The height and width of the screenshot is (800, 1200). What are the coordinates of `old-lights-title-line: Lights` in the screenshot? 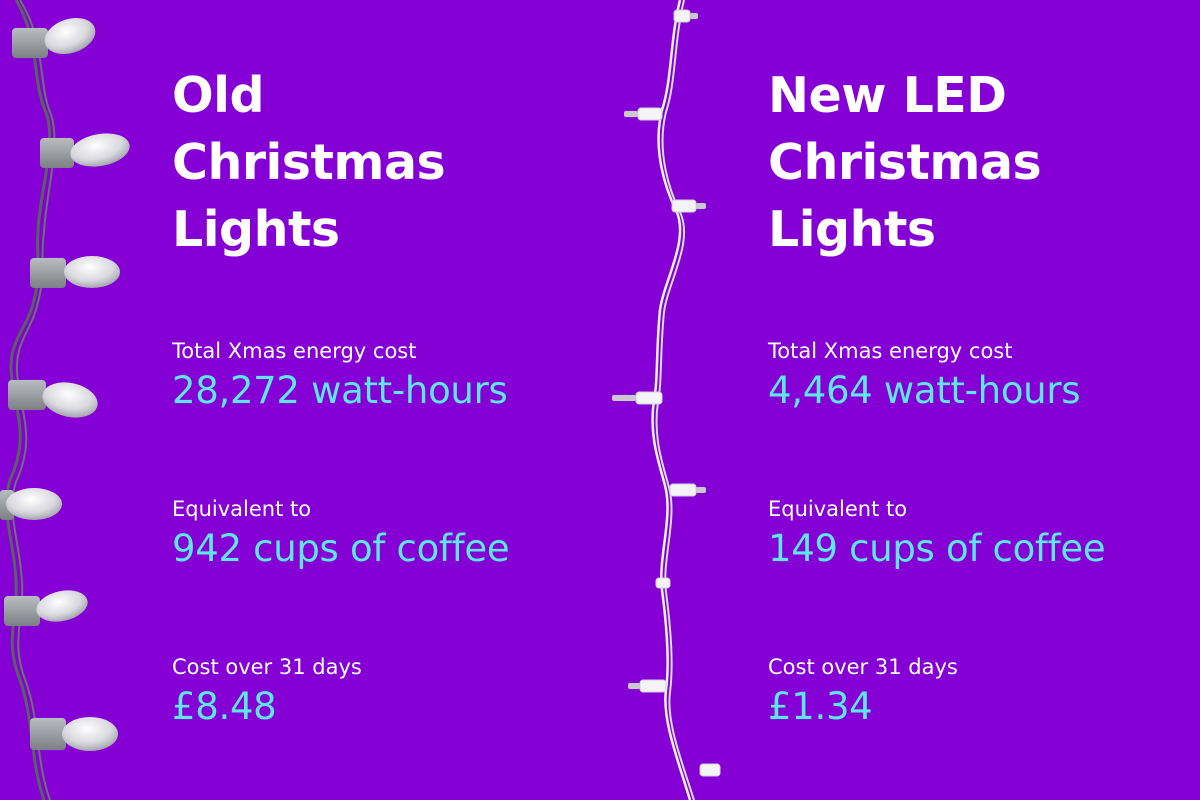 It's located at (256, 229).